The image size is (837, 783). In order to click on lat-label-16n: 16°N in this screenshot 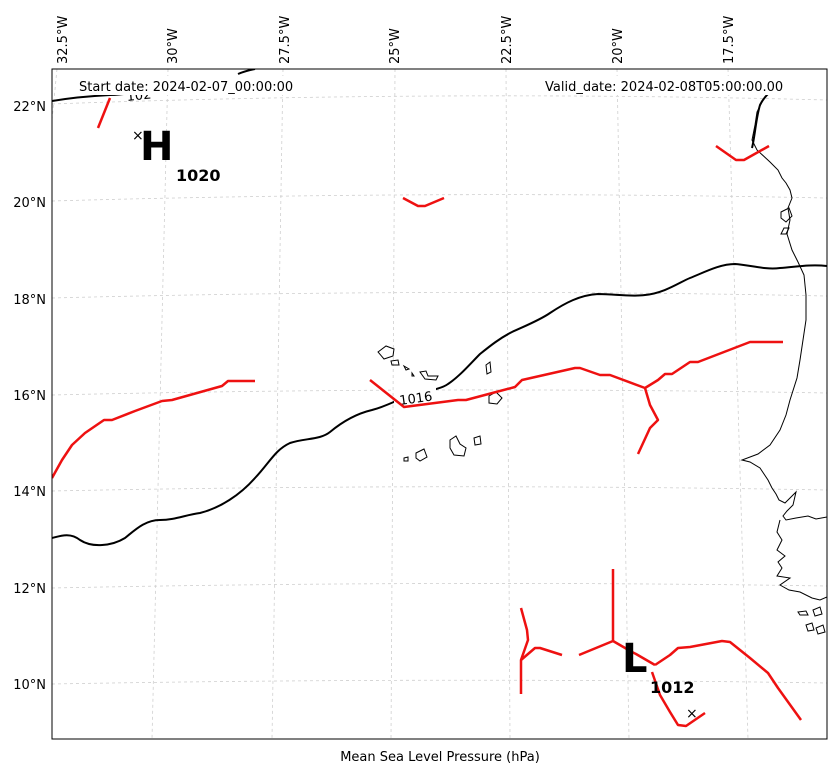, I will do `click(29, 396)`.